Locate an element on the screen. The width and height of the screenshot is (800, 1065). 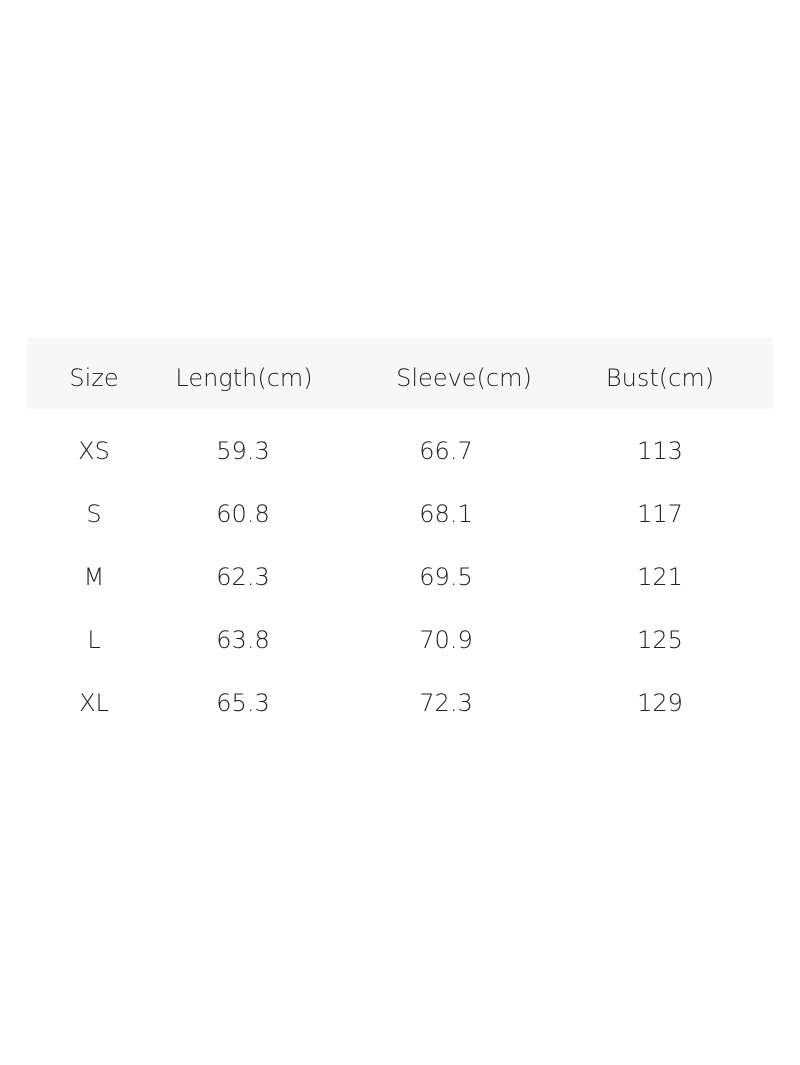
size-cell: XL is located at coordinates (94, 703).